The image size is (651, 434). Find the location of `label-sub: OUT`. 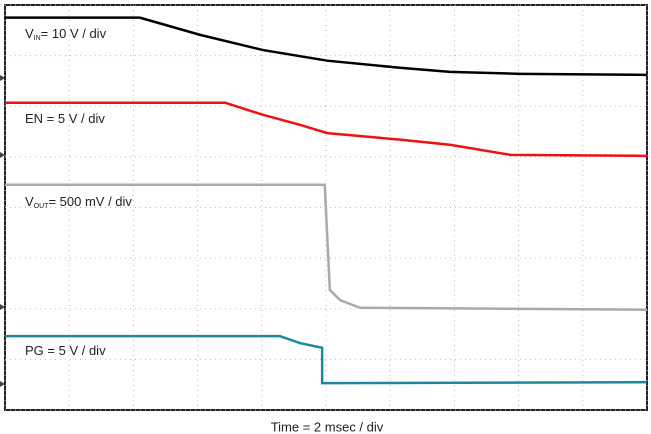

label-sub: OUT is located at coordinates (42, 206).